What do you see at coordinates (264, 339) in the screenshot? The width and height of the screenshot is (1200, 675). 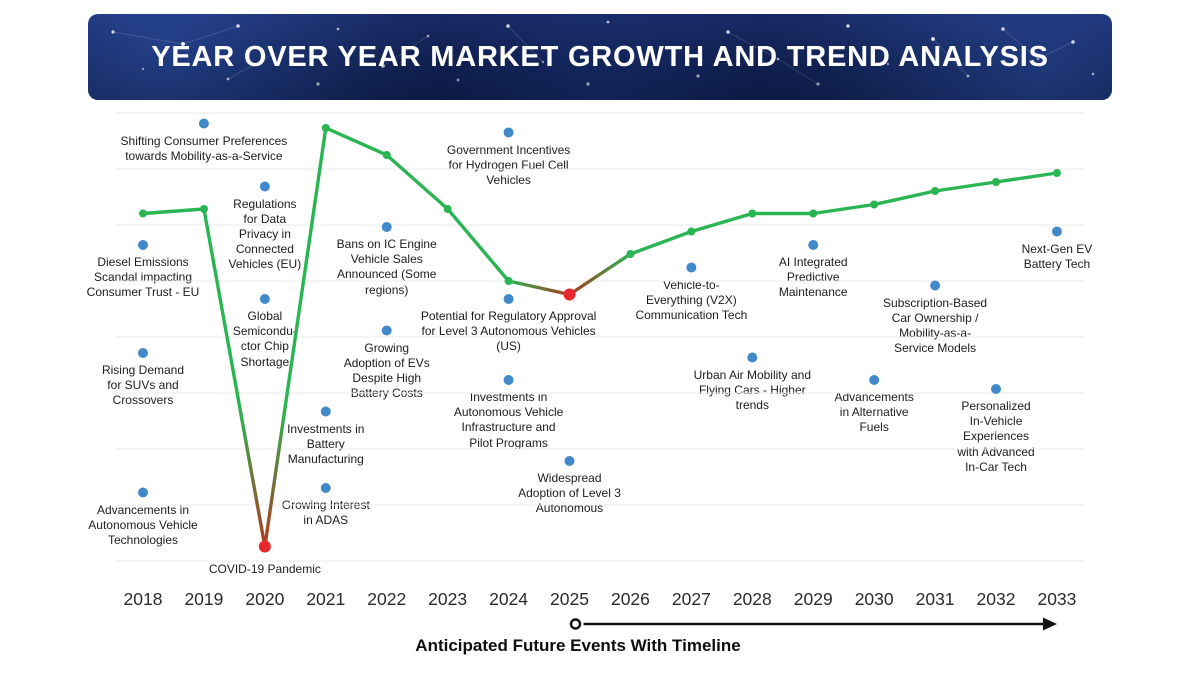 I see `event-label: Global Semicondu- ctor Chip Shortage` at bounding box center [264, 339].